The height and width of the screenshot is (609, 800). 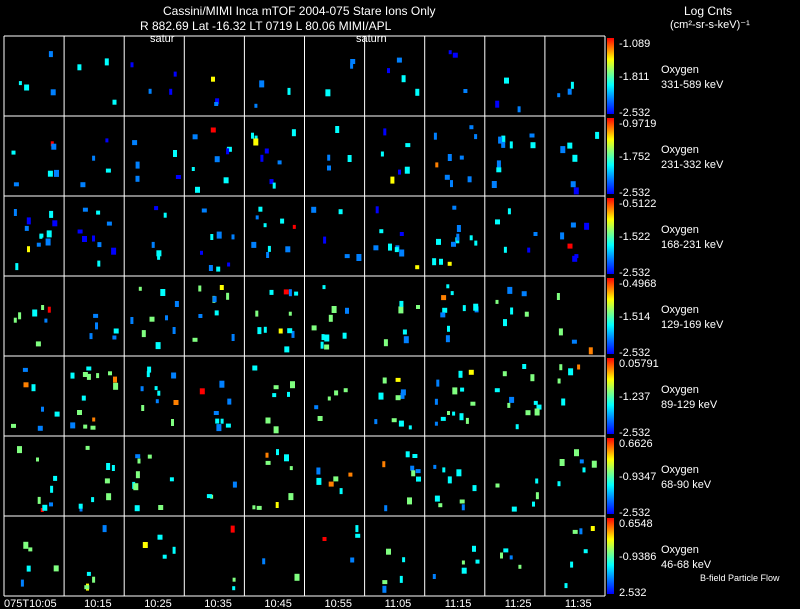 I want to click on colorbar-max-label: 0.6626, so click(x=636, y=444).